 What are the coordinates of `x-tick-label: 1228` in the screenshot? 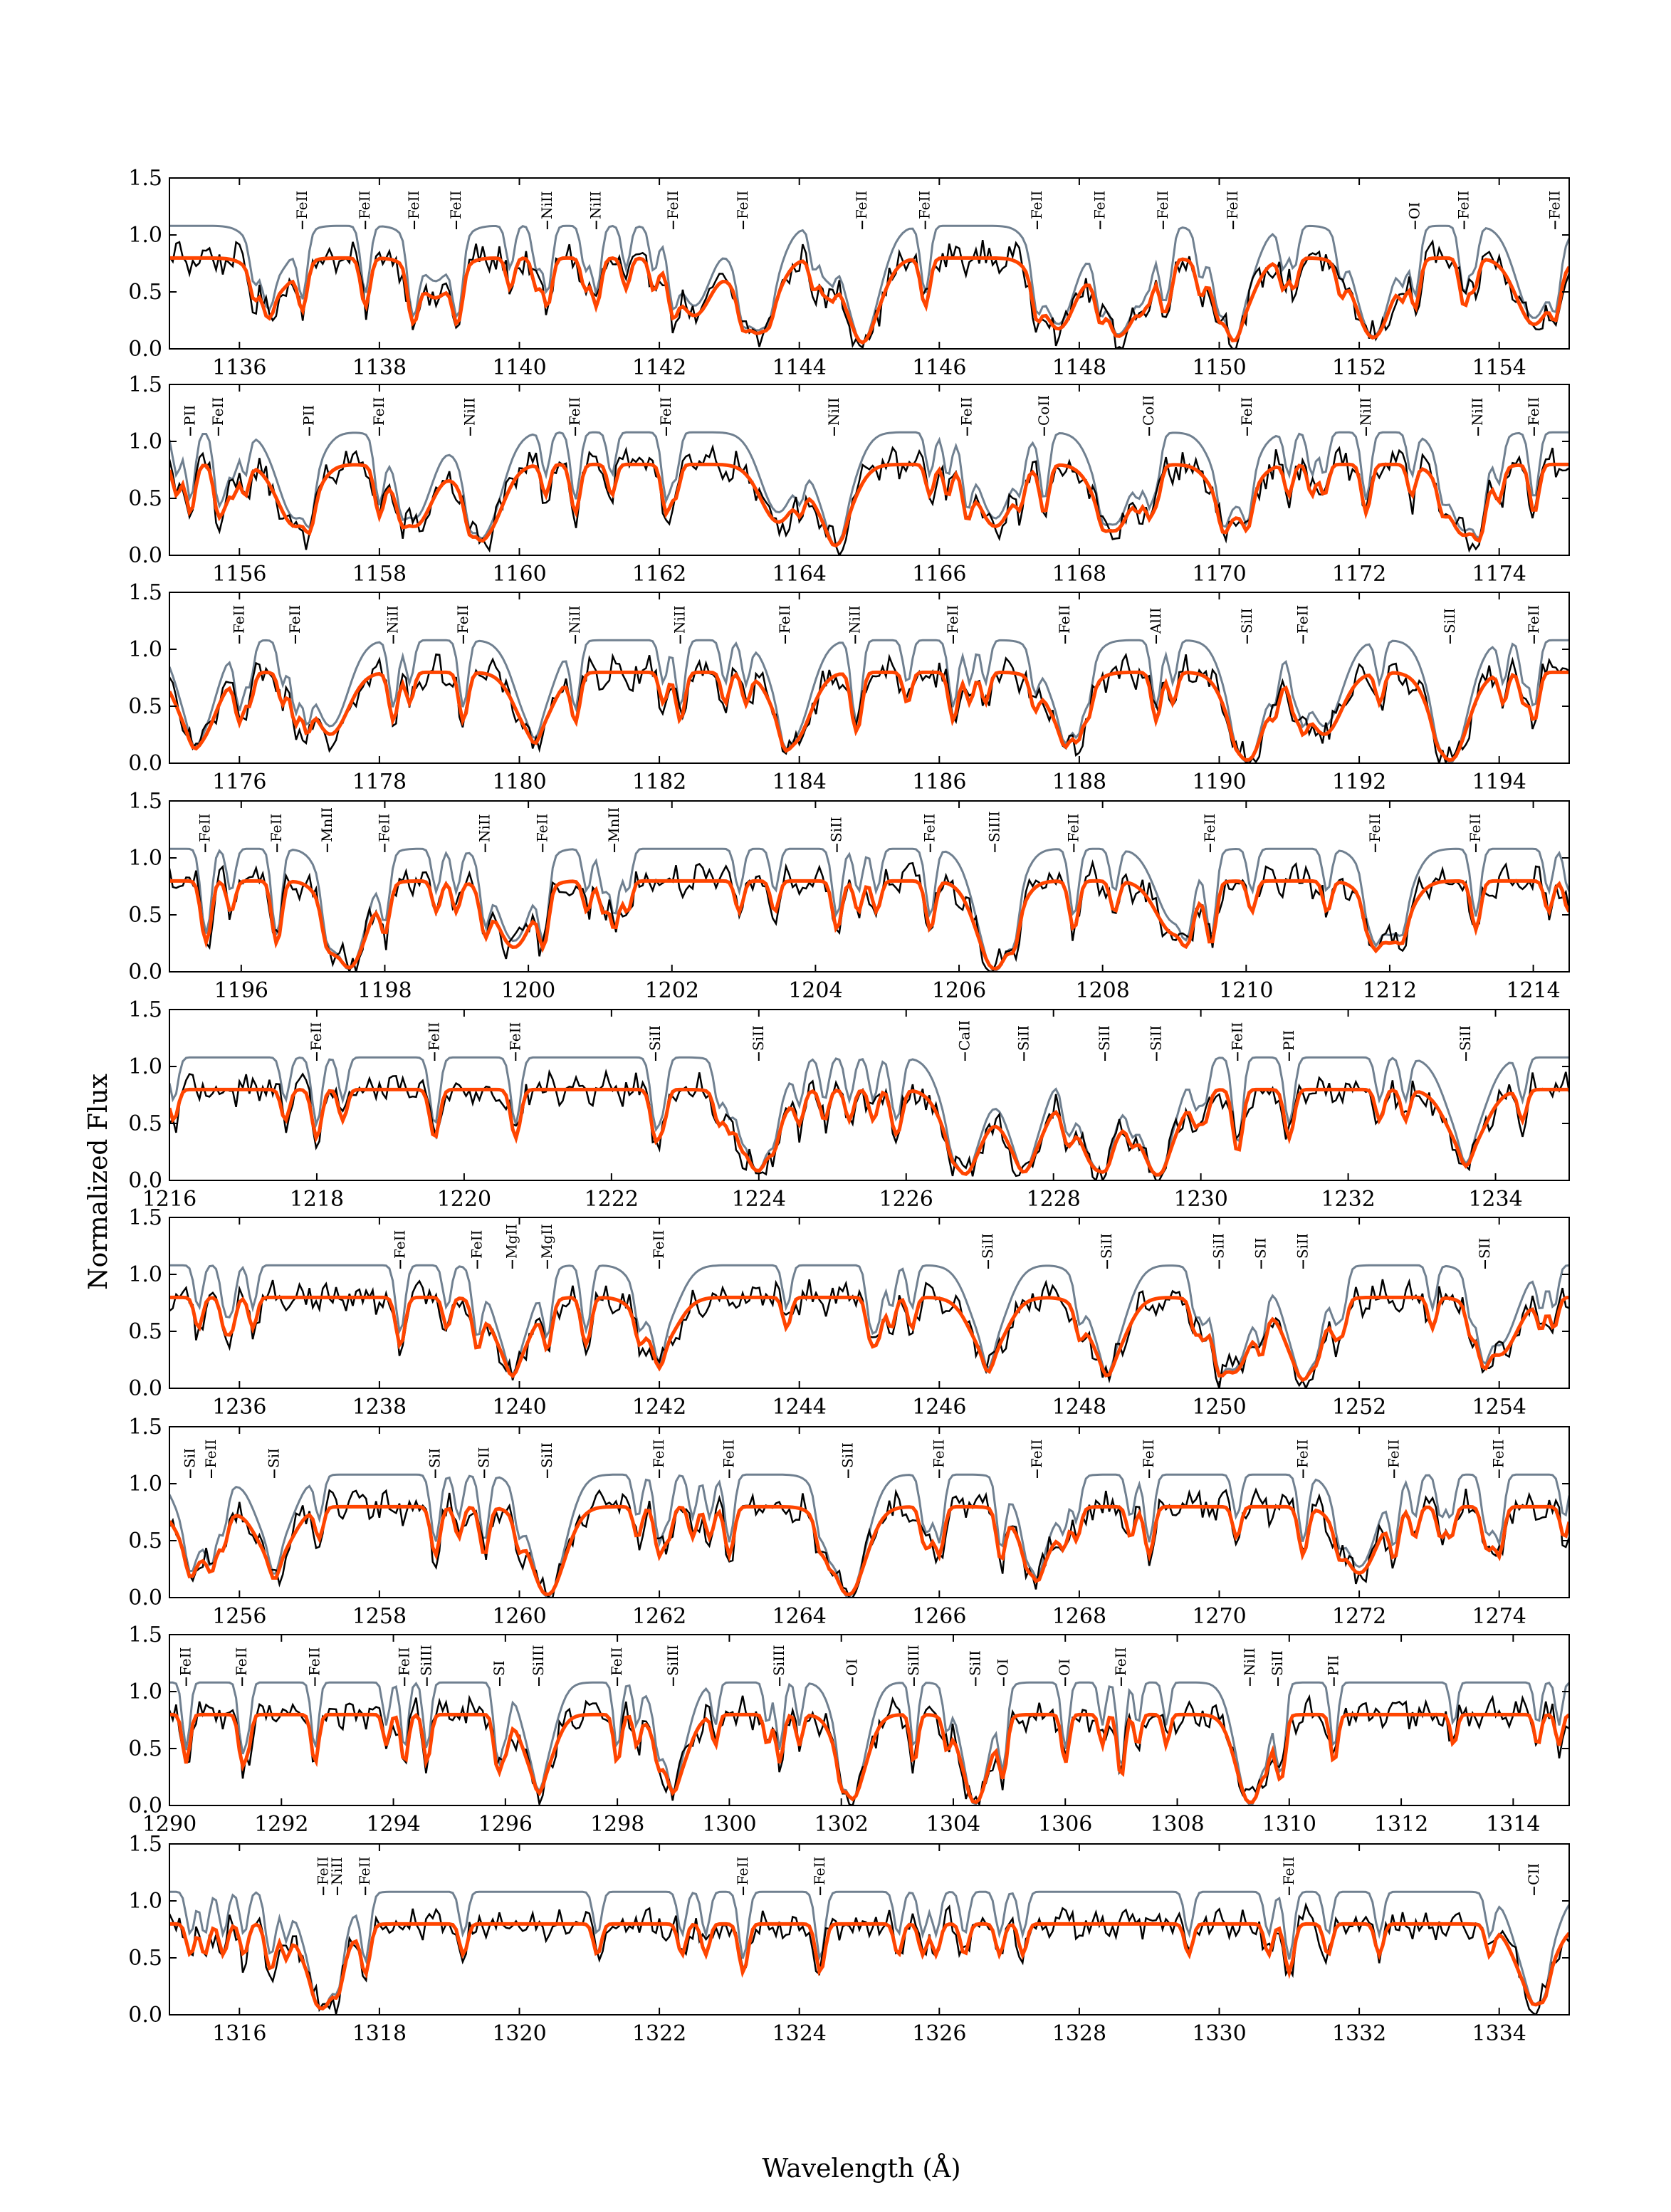 It's located at (1054, 1200).